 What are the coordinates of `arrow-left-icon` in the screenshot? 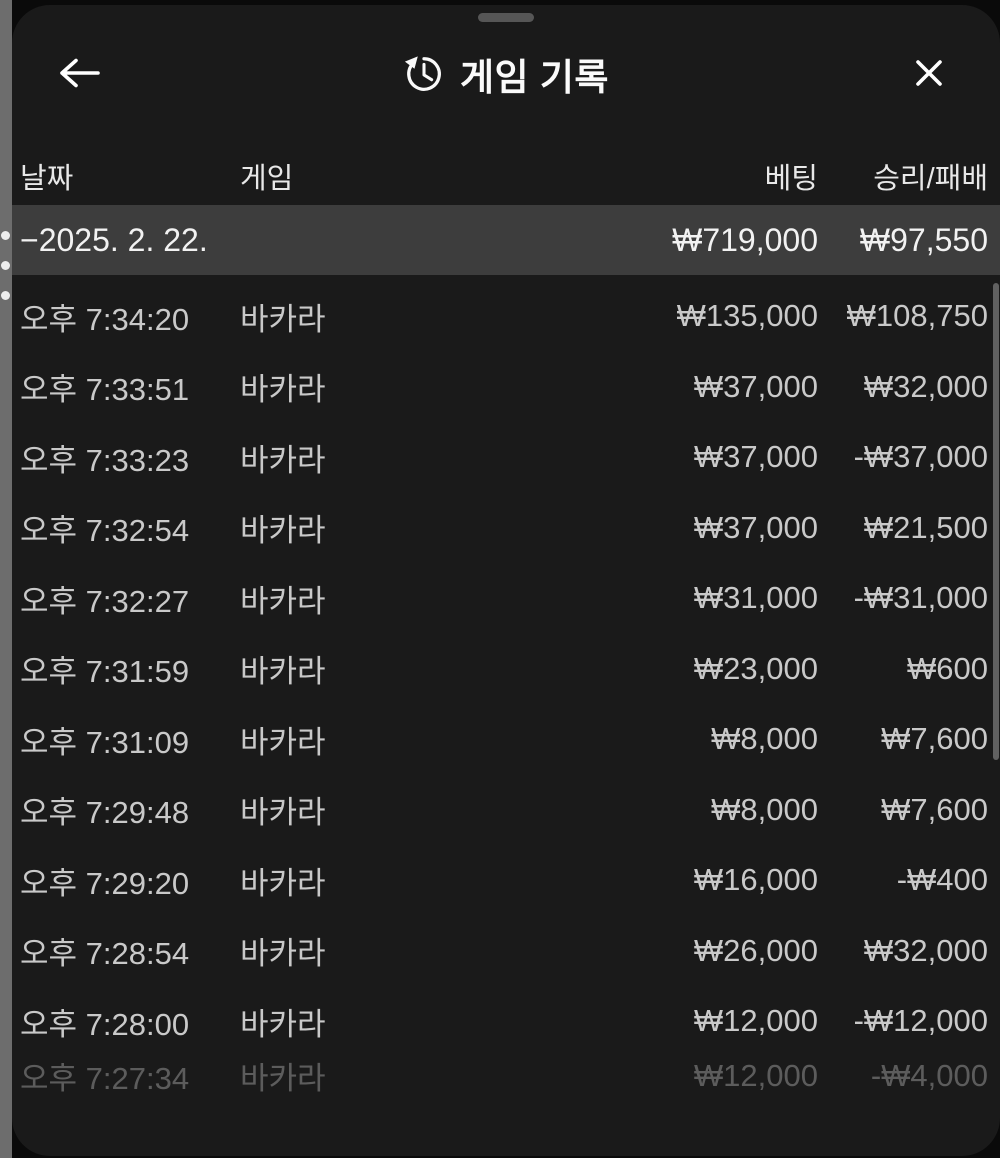 It's located at (79, 74).